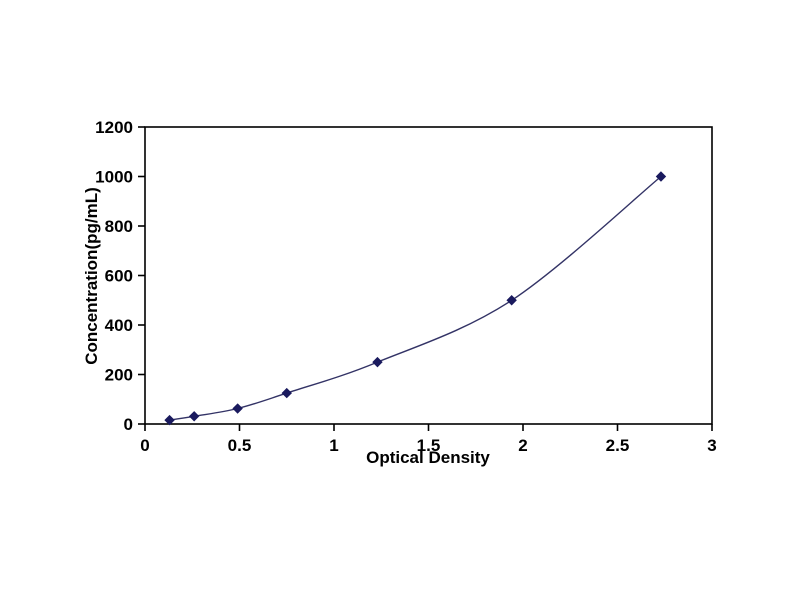 This screenshot has width=800, height=600. Describe the element at coordinates (618, 445) in the screenshot. I see `x-tick-label: 2.5` at that location.